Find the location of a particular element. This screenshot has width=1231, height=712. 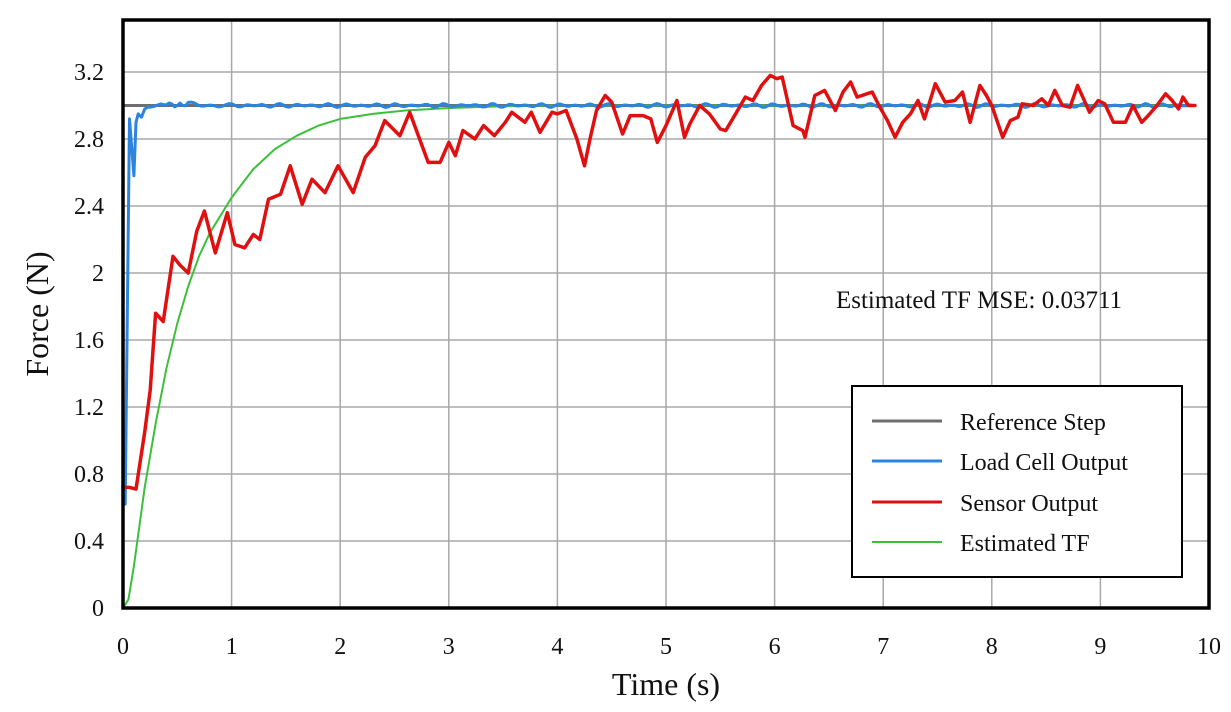

legend-item-sensor-output: Sensor Output is located at coordinates (985, 504).